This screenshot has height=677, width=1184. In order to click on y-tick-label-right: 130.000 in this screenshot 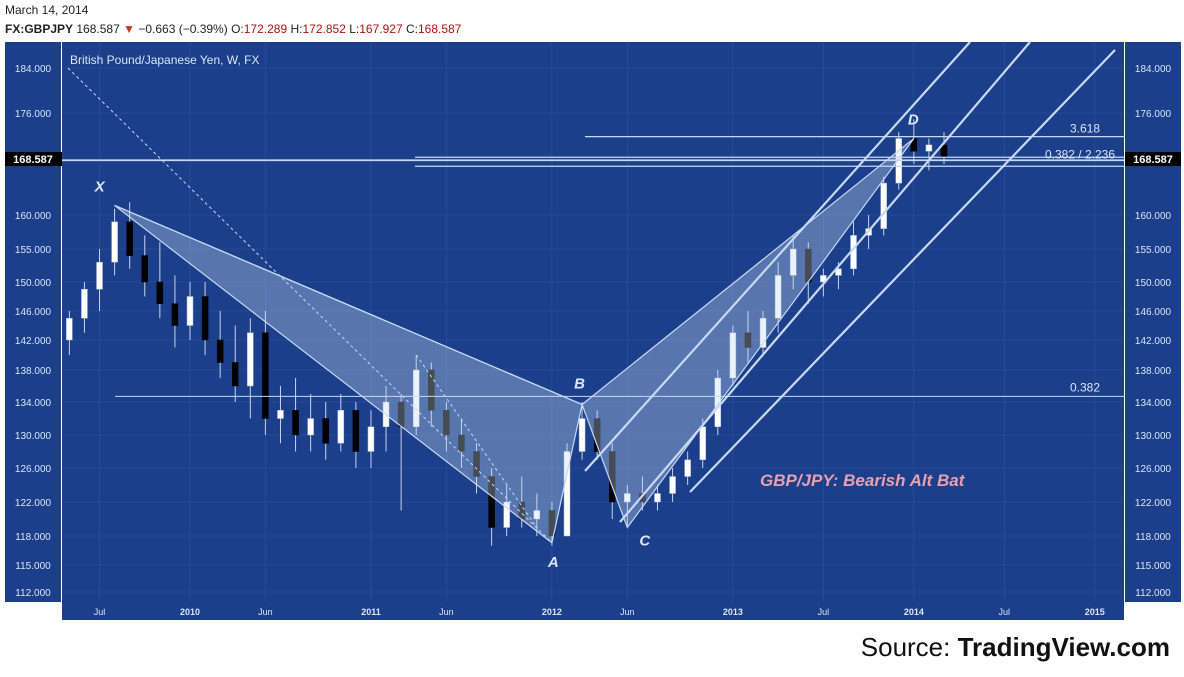, I will do `click(1153, 436)`.